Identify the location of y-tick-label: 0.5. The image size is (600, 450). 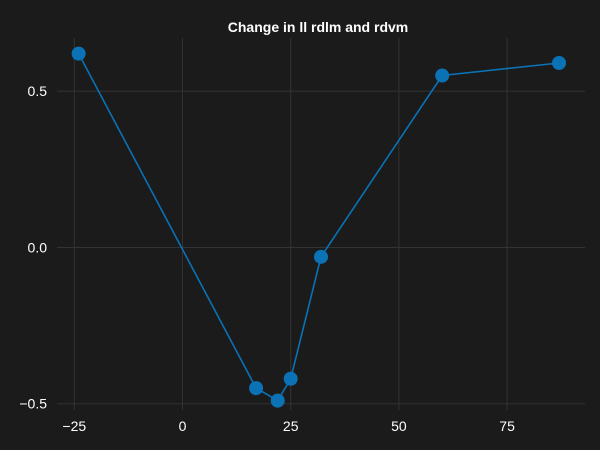
(38, 91).